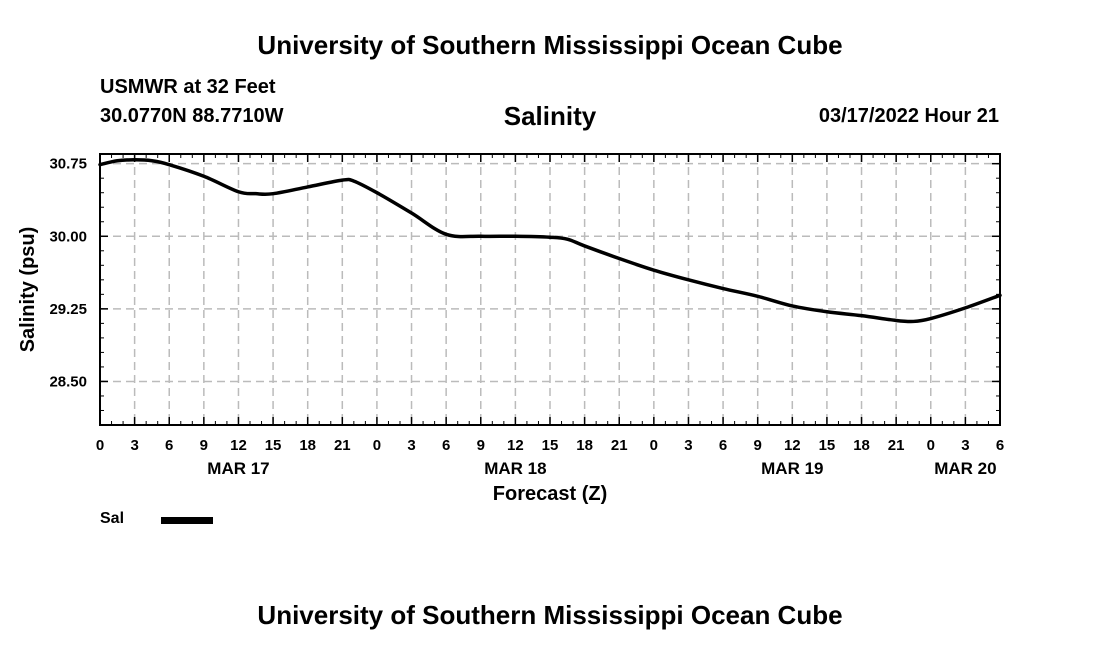 The width and height of the screenshot is (1100, 650). I want to click on date-label: MAR 20, so click(965, 468).